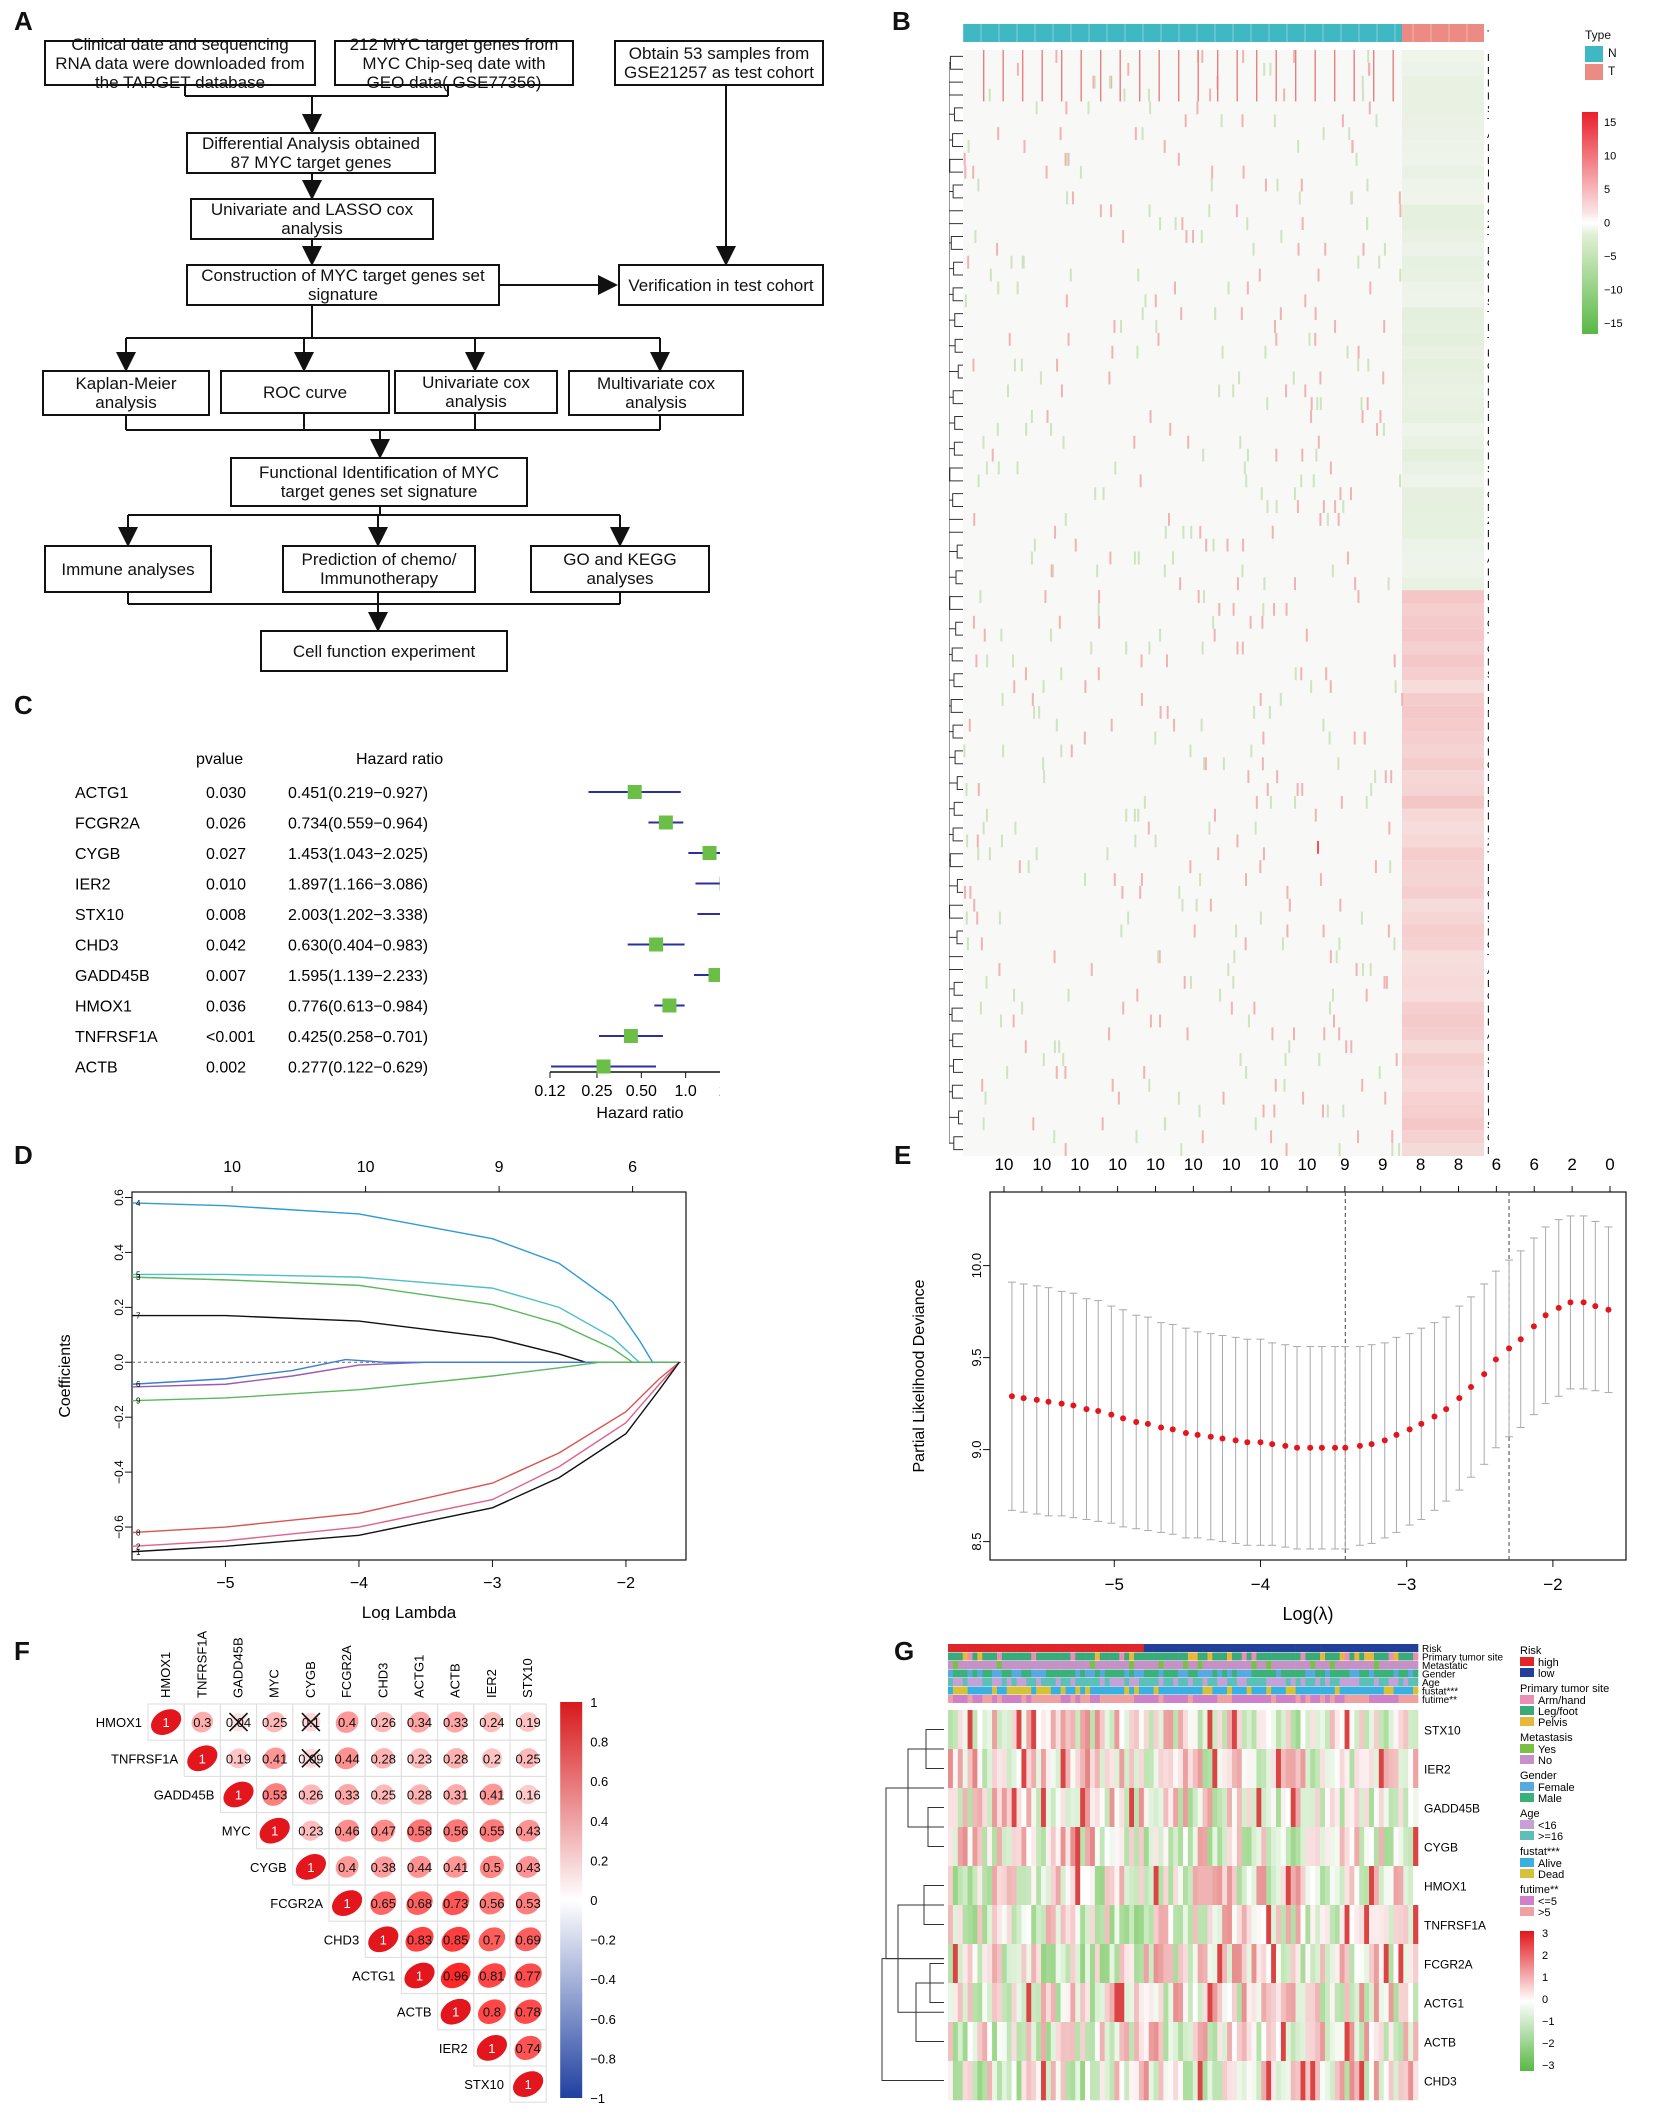  I want to click on y-axis-title: Partial Likelihood Deviance, so click(919, 1375).